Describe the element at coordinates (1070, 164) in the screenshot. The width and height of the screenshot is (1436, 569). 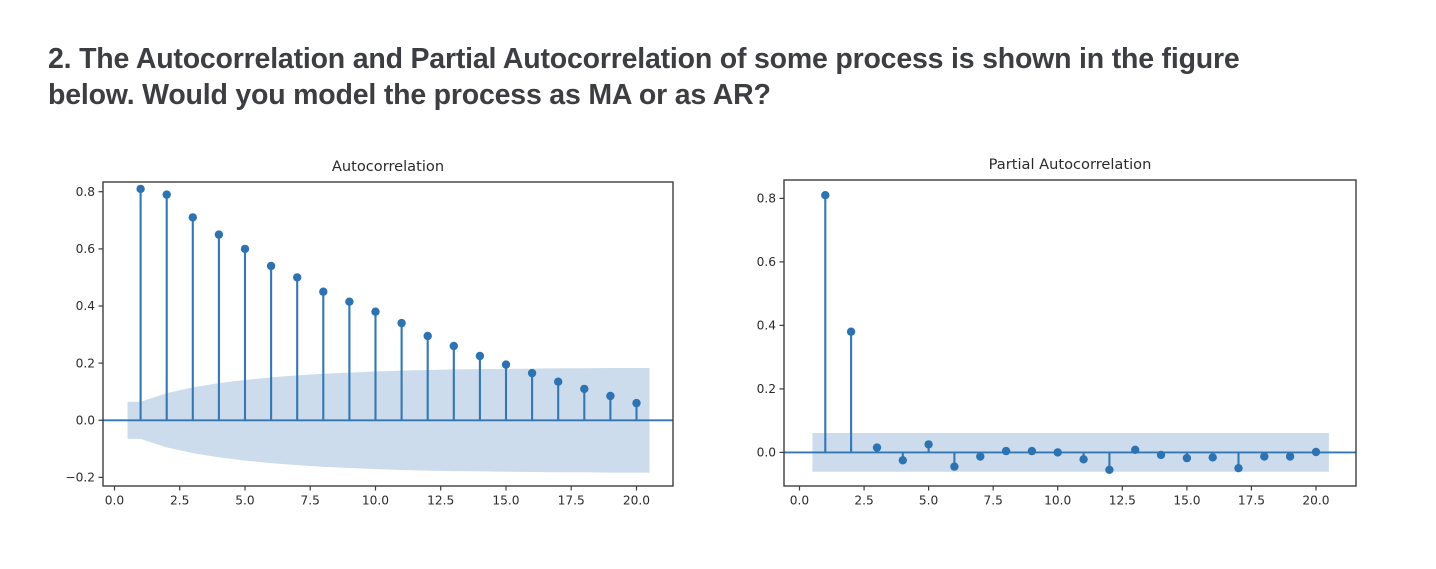
I see `chart-title: Partial Autocorrelation` at that location.